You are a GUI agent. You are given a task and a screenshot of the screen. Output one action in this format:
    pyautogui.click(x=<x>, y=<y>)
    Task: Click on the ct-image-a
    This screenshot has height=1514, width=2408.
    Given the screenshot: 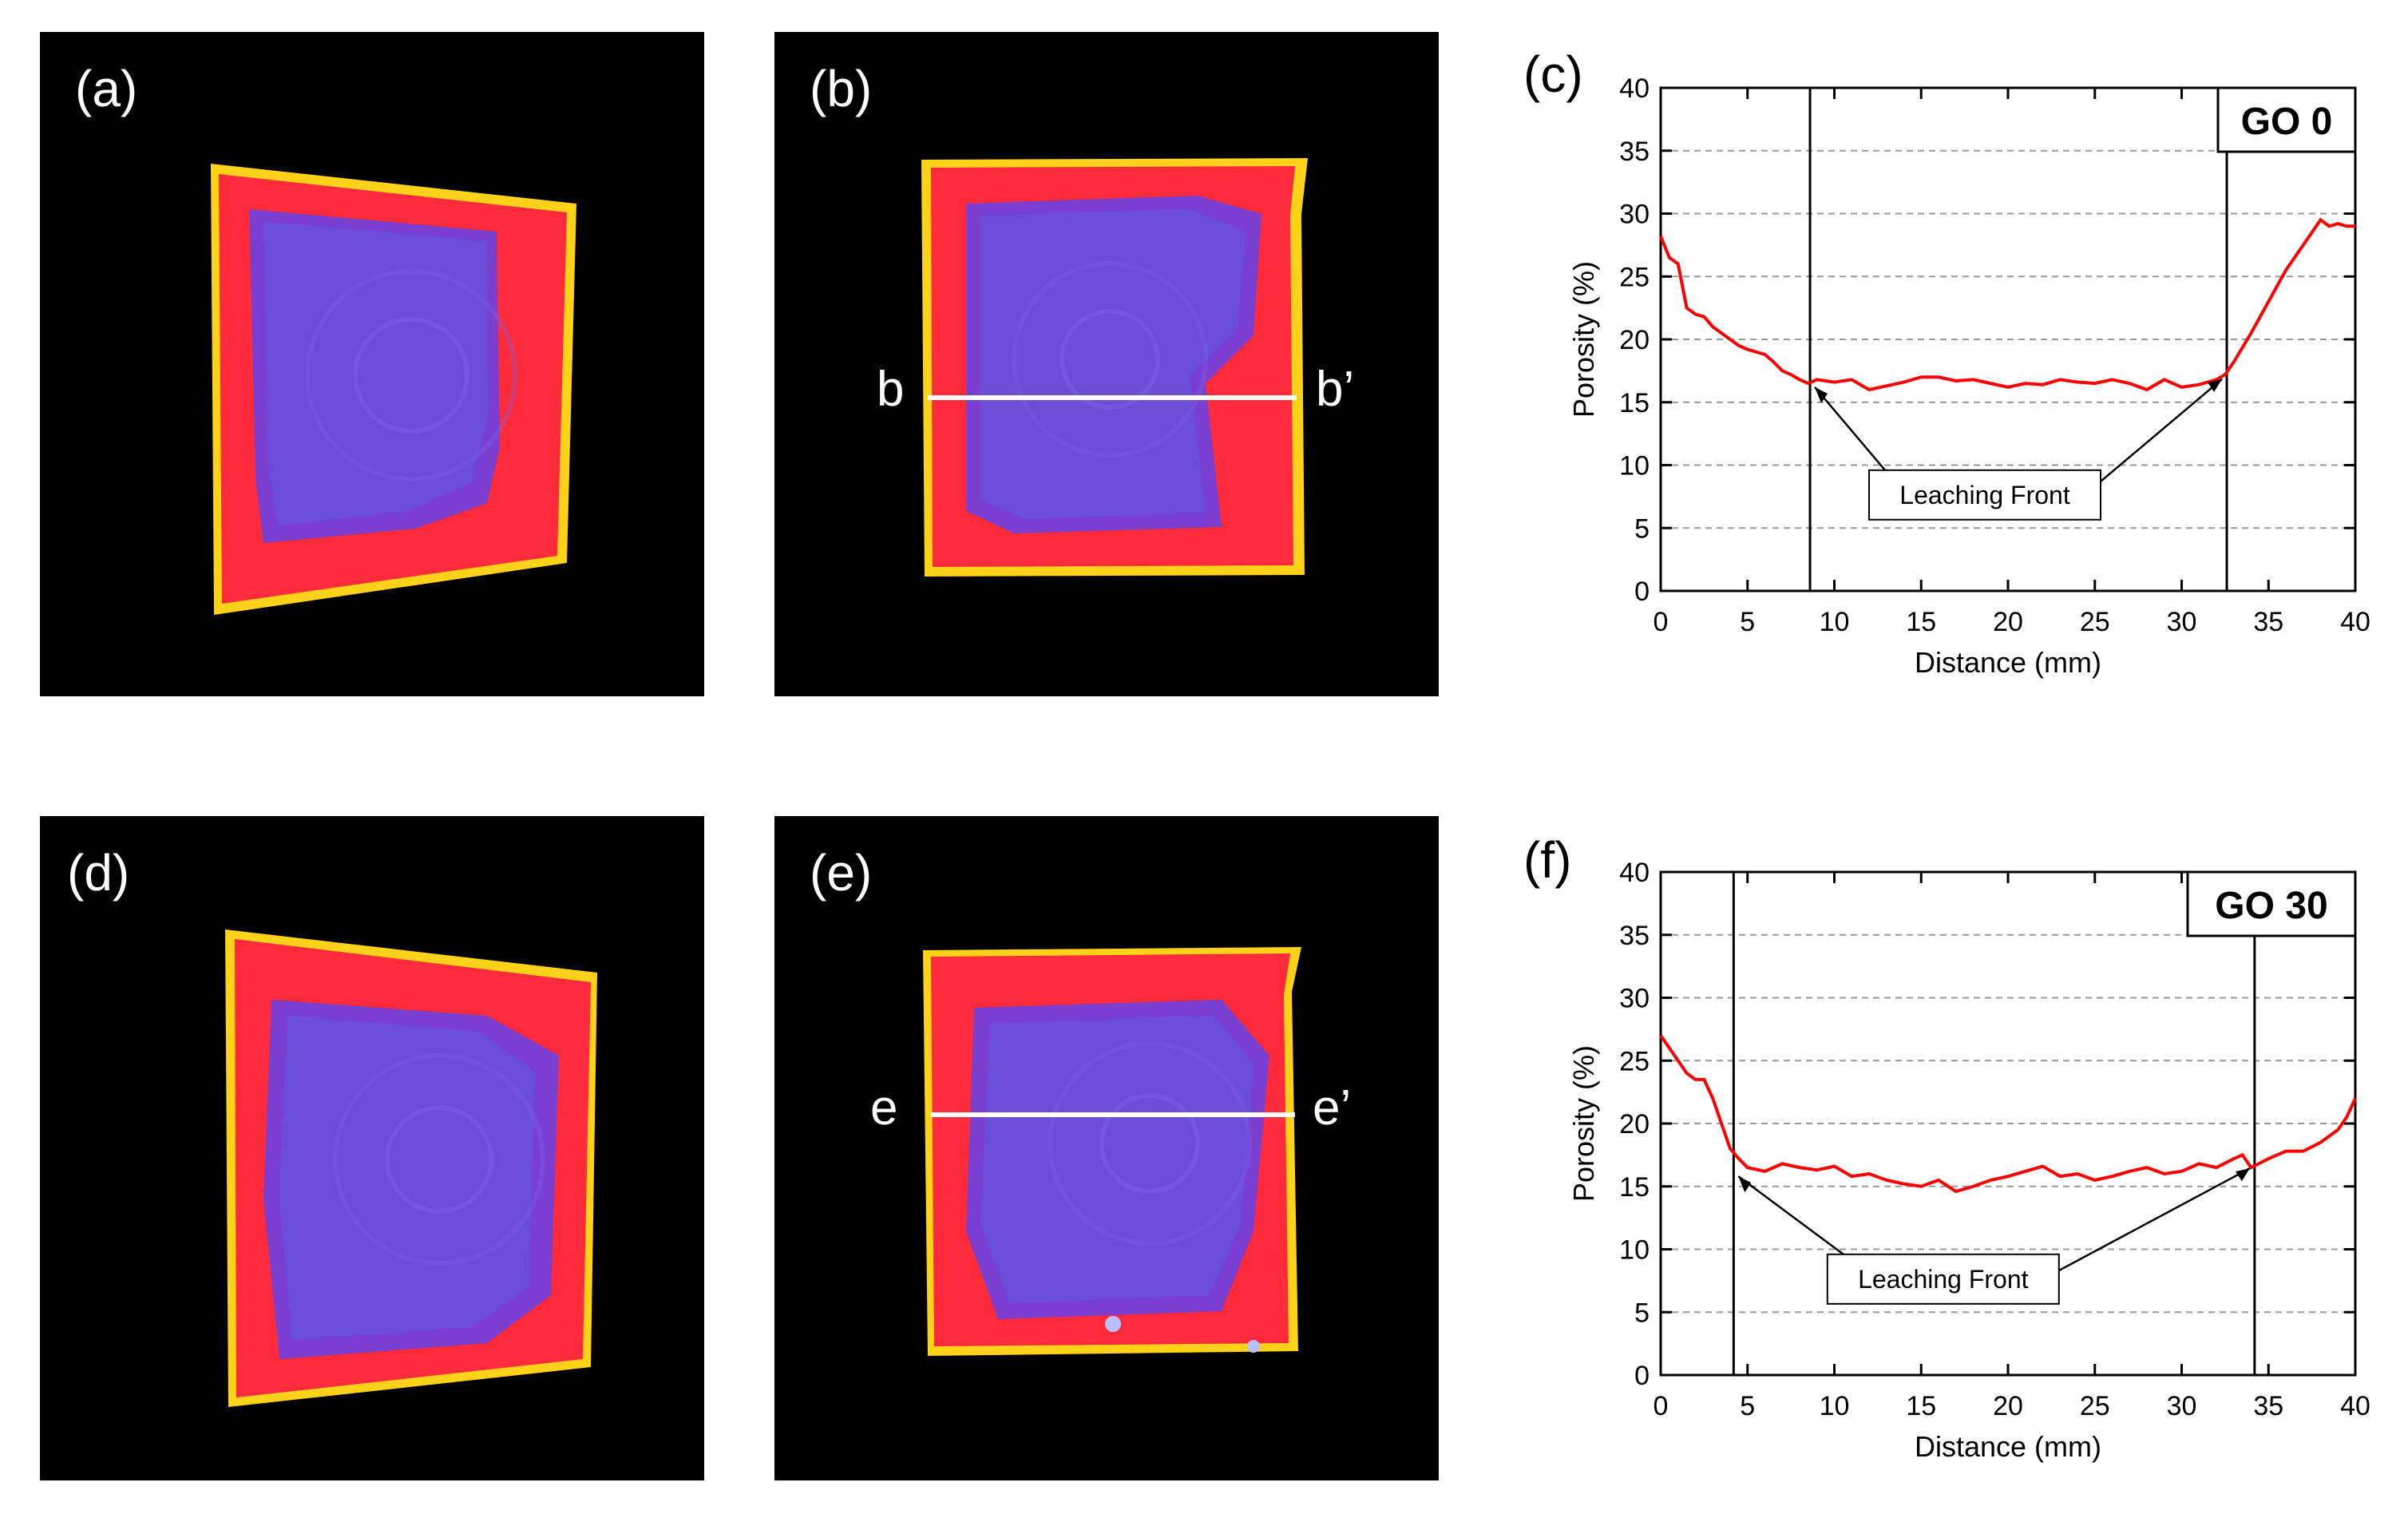 What is the action you would take?
    pyautogui.click(x=394, y=389)
    